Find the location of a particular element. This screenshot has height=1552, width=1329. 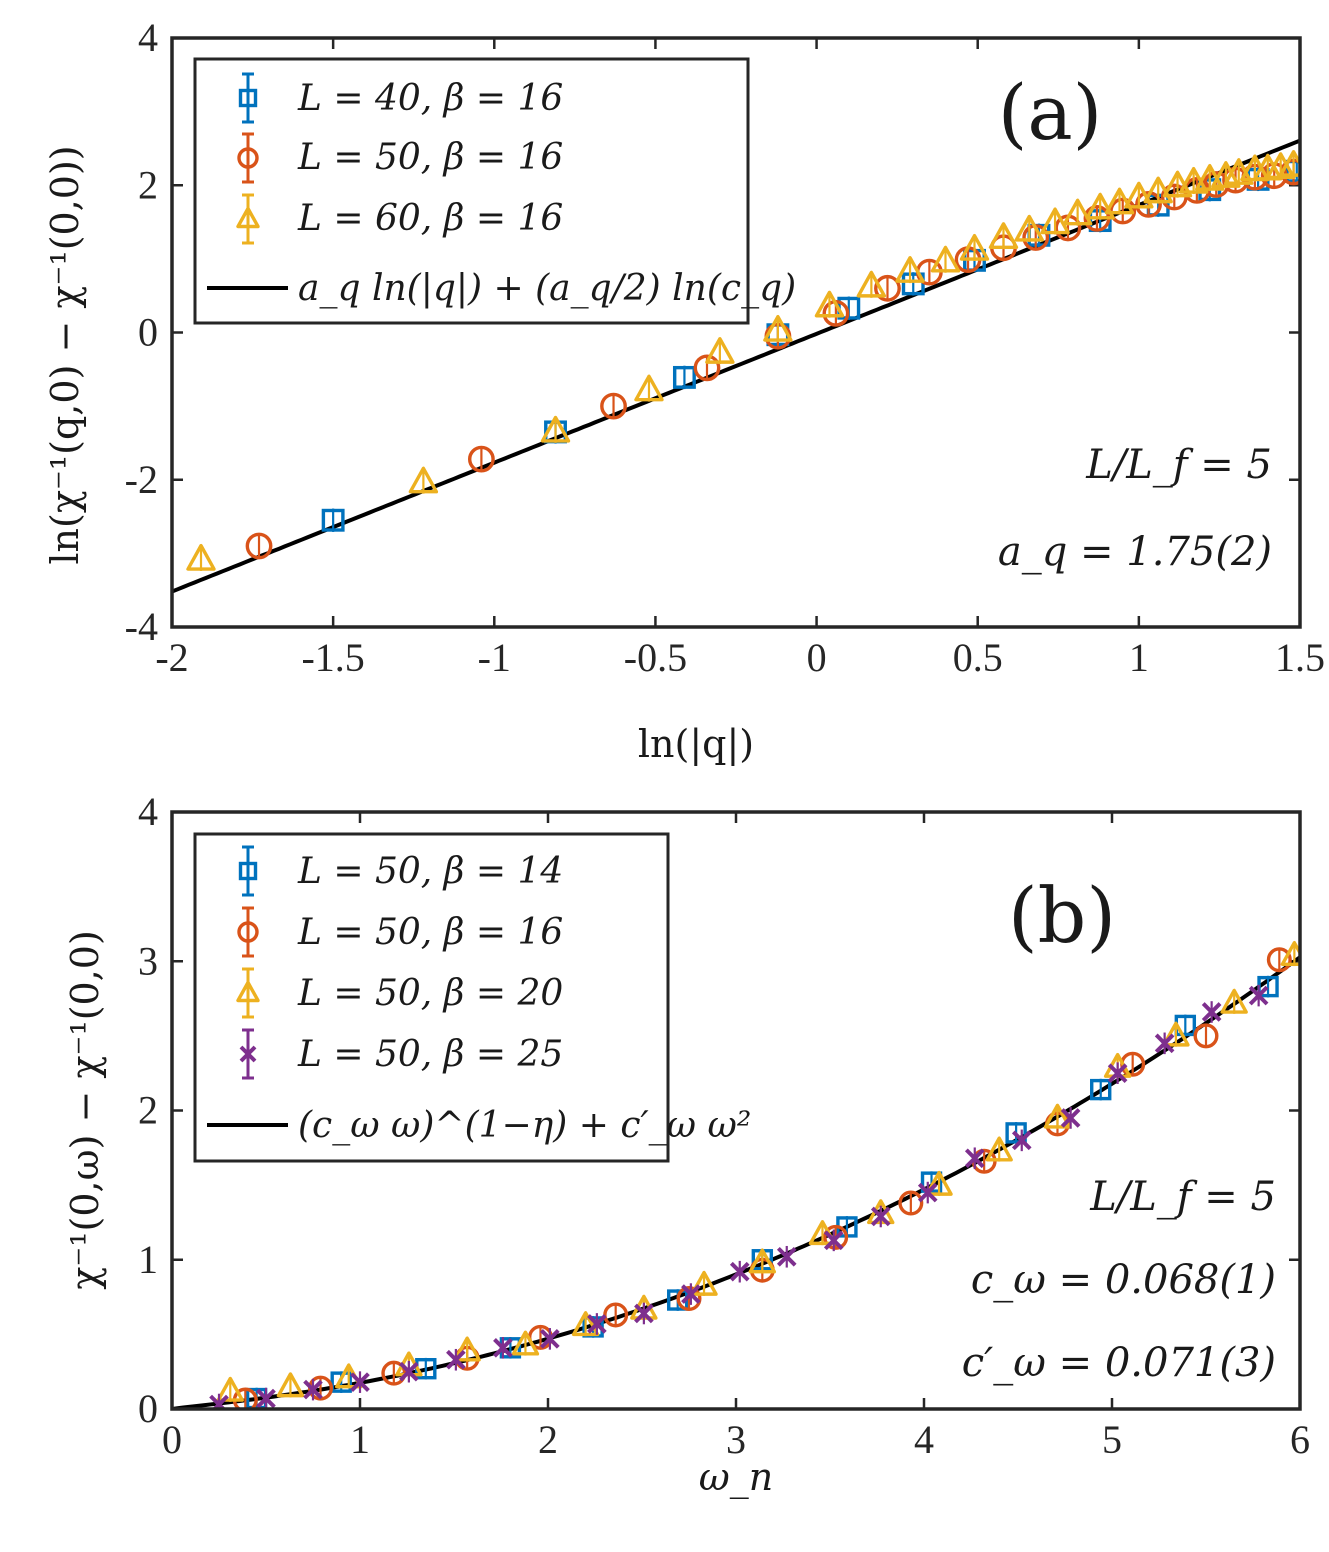

x-tick-label: -0.5 is located at coordinates (655, 657).